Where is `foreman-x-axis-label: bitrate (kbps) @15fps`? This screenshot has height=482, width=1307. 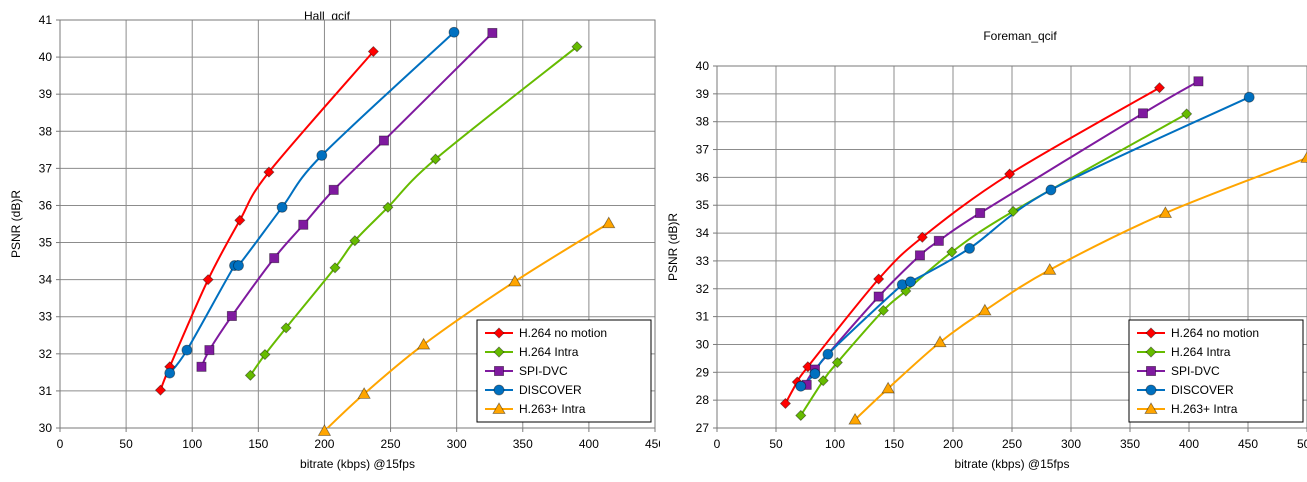 foreman-x-axis-label: bitrate (kbps) @15fps is located at coordinates (1012, 464).